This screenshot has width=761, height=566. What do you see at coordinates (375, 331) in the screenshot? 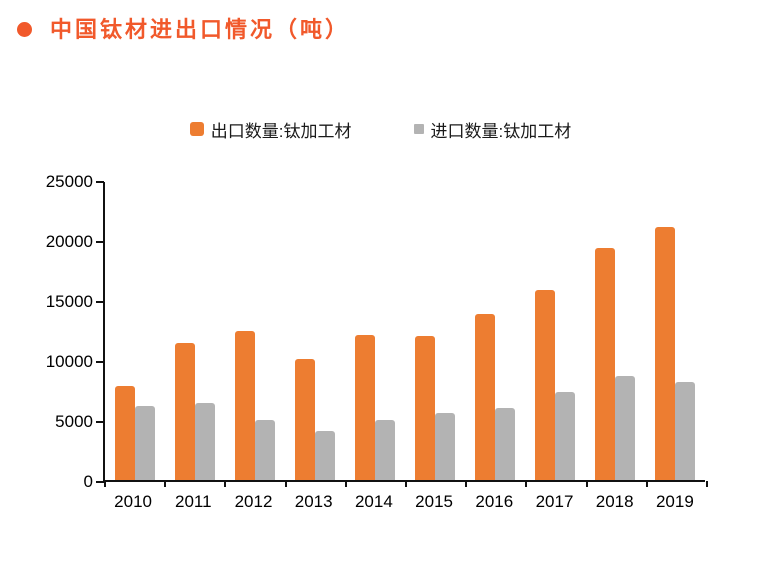
I see `bar-group-2014` at bounding box center [375, 331].